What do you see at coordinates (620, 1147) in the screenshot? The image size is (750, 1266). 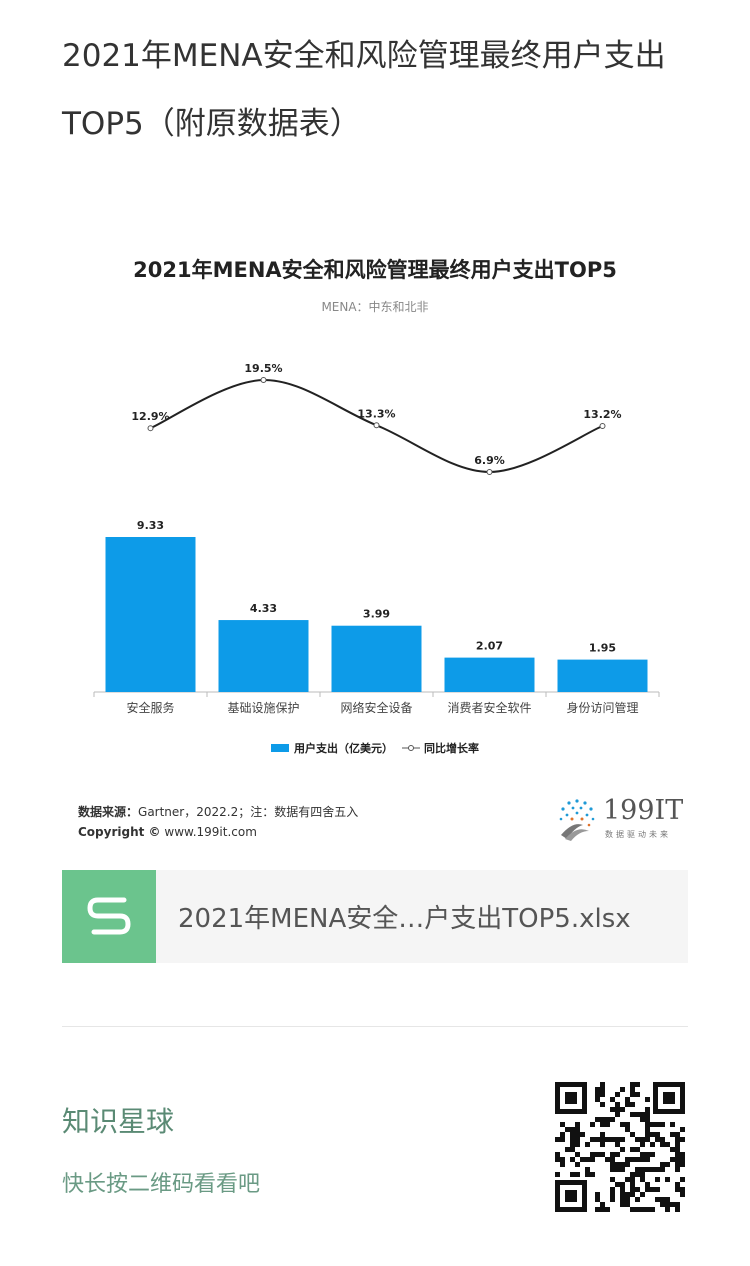 I see `qr-code-icon` at bounding box center [620, 1147].